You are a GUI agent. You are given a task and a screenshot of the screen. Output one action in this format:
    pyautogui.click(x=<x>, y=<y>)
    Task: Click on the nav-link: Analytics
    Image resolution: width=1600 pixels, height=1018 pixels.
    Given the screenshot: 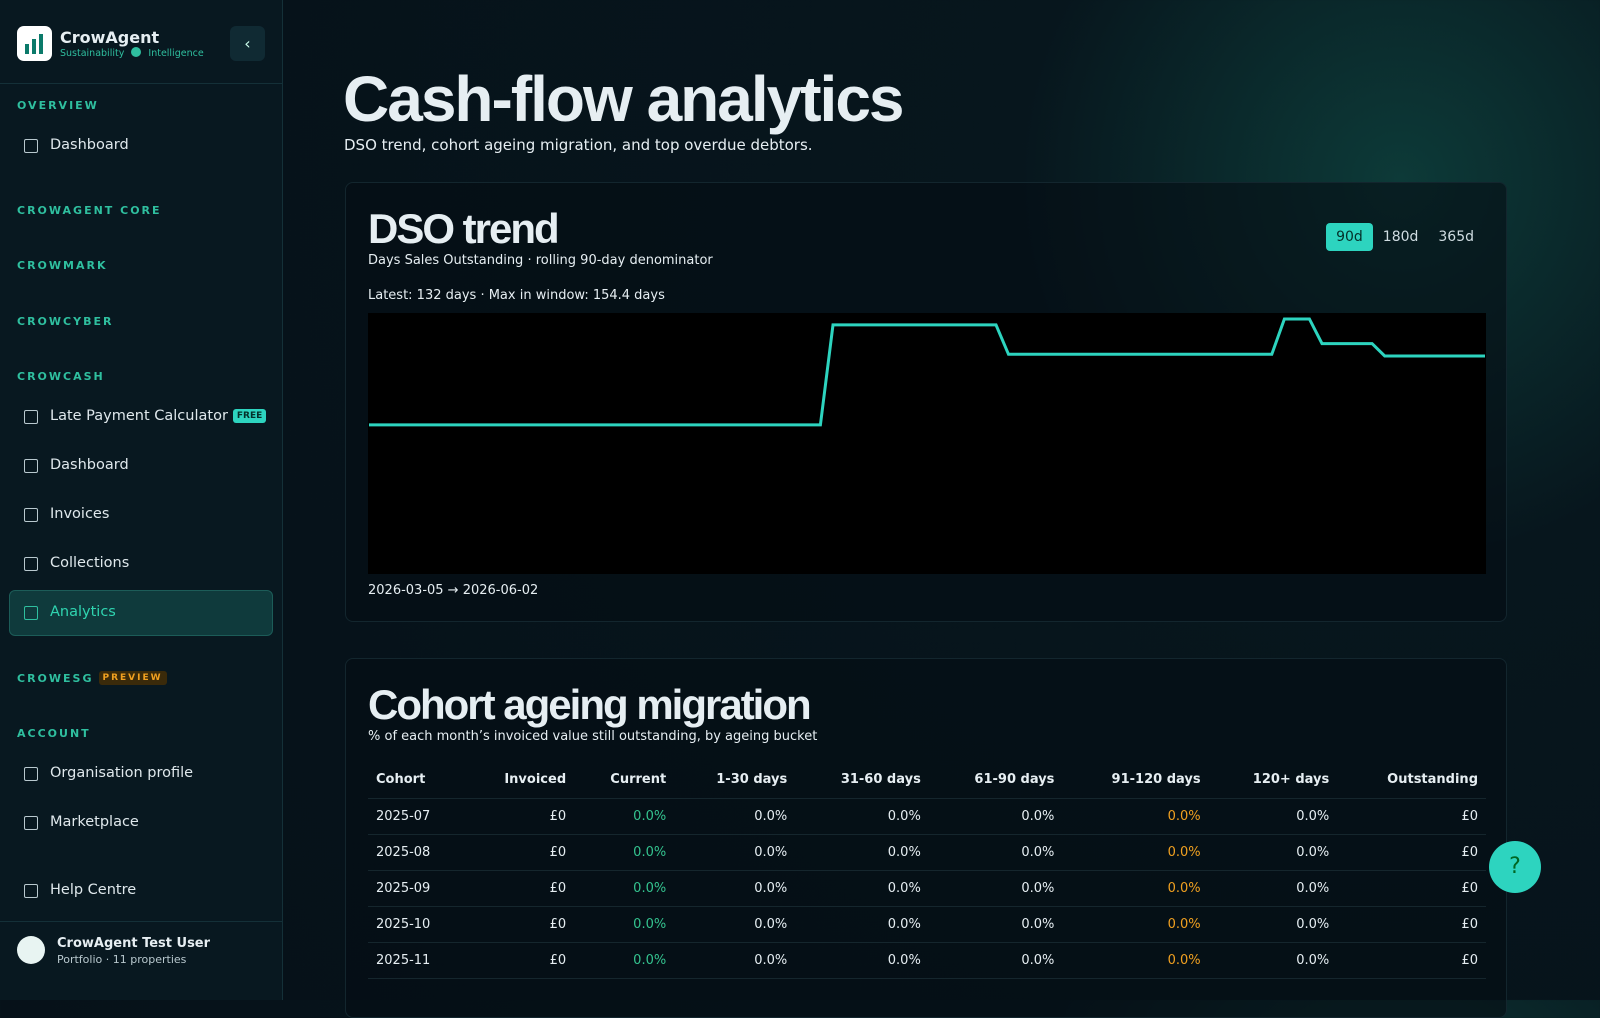 What is the action you would take?
    pyautogui.click(x=83, y=612)
    